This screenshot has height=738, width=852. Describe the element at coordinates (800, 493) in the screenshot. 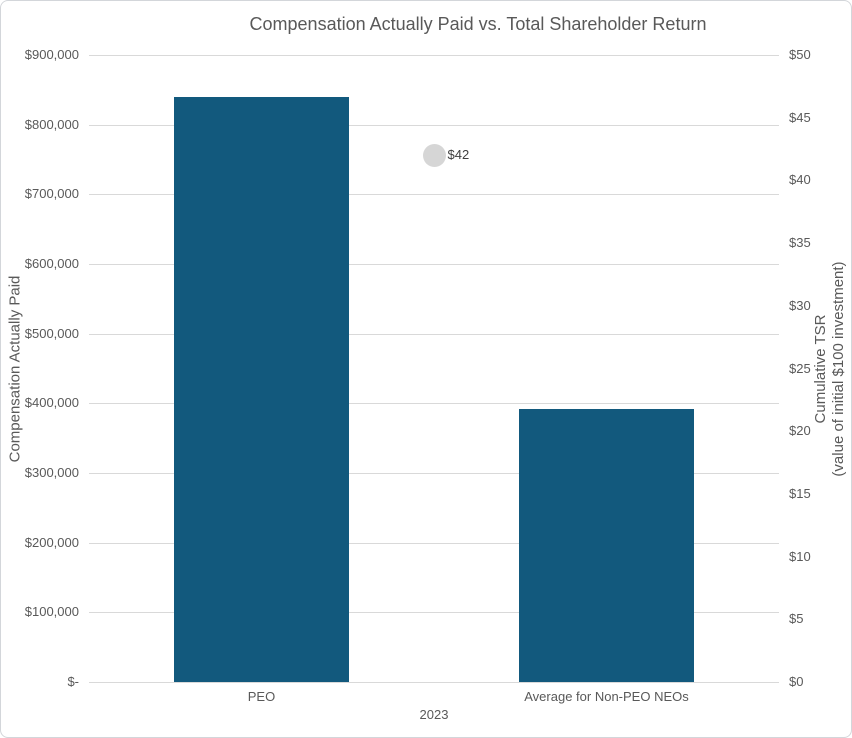

I see `right-axis-tick-label: $15` at that location.